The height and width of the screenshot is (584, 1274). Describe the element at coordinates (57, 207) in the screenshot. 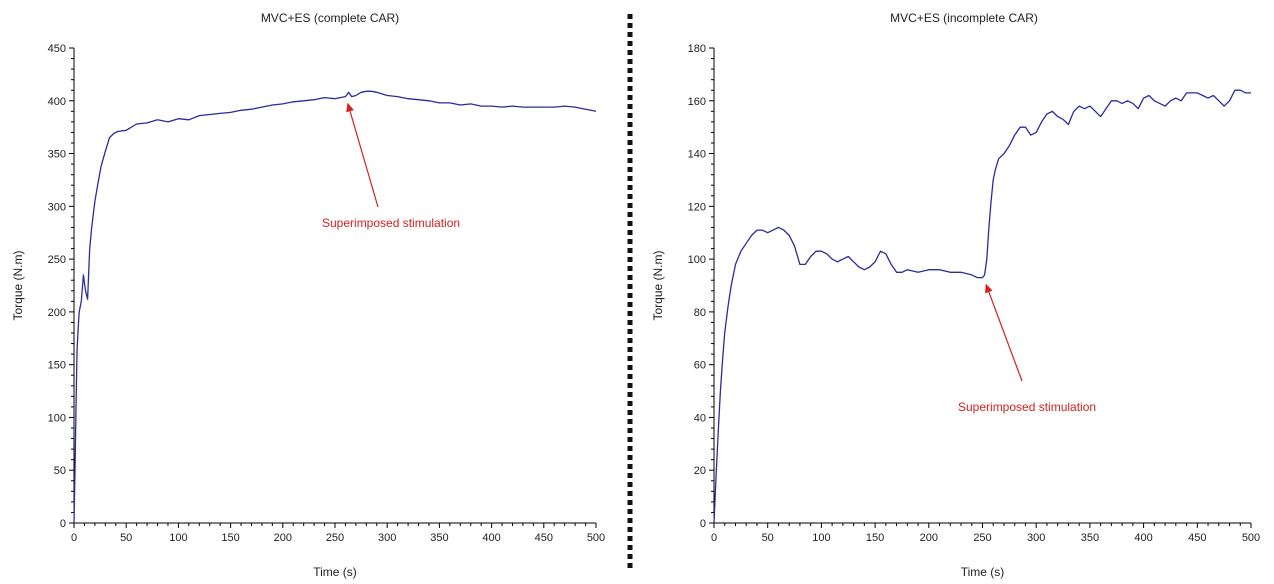

I see `y-tick-label: 300` at that location.